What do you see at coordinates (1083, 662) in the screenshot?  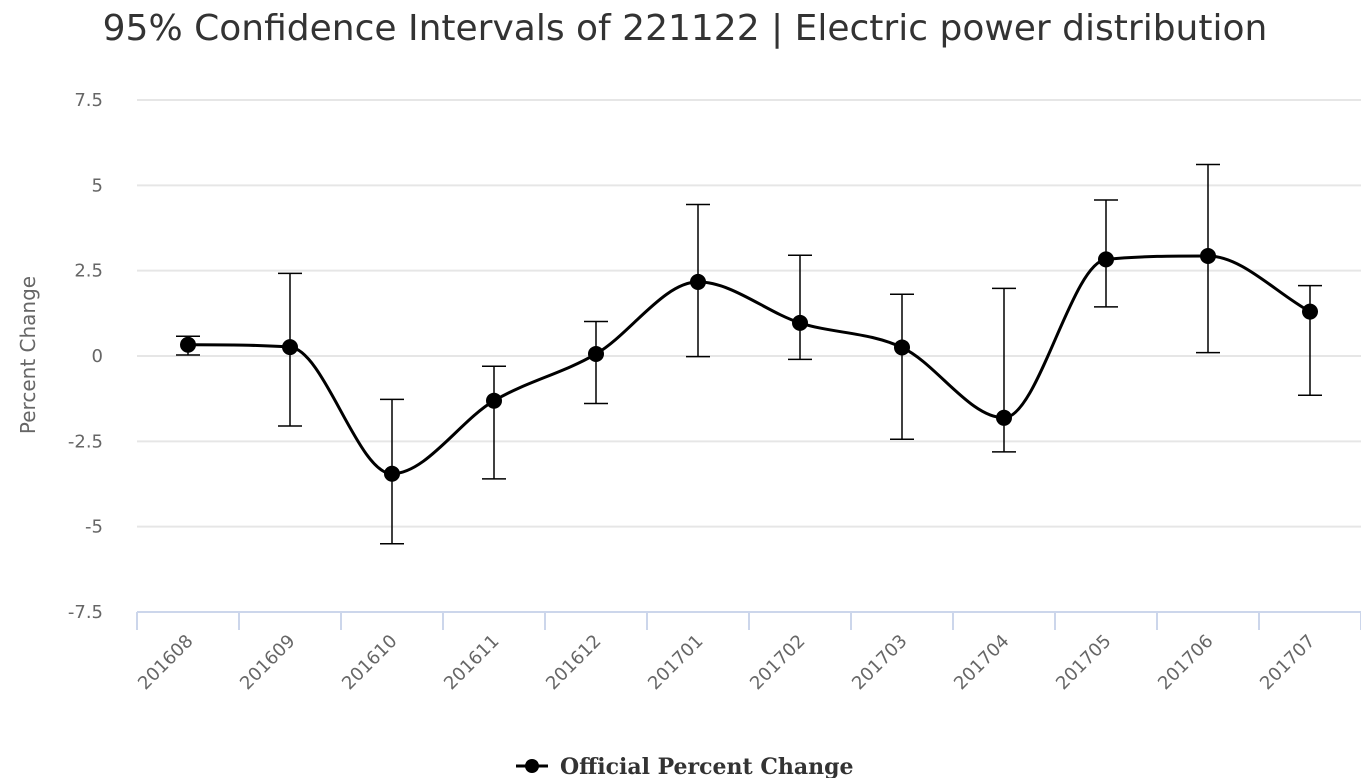 I see `x-tick-label: 201705` at bounding box center [1083, 662].